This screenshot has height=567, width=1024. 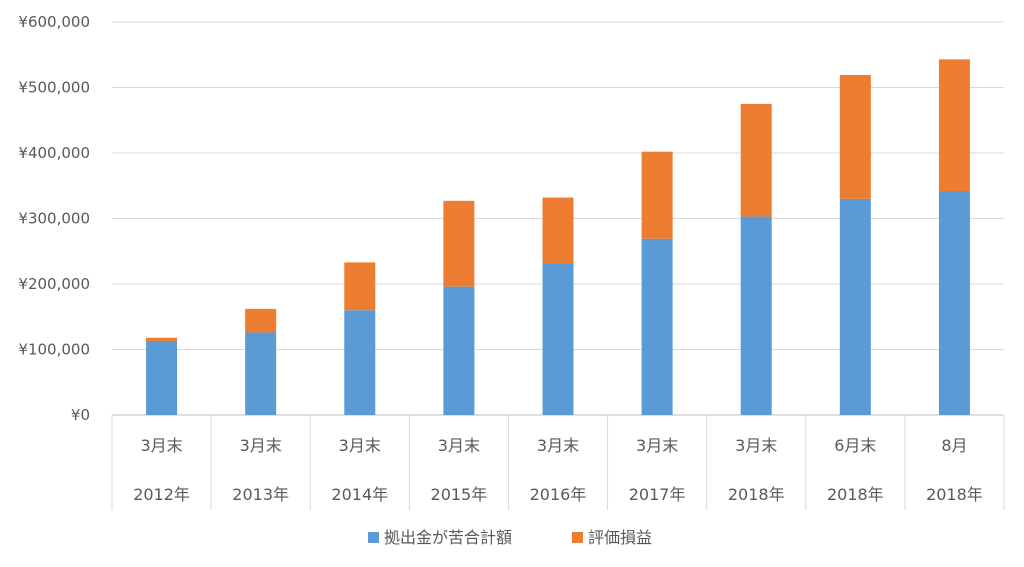 What do you see at coordinates (577, 537) in the screenshot?
I see `legend-swatch-valuation` at bounding box center [577, 537].